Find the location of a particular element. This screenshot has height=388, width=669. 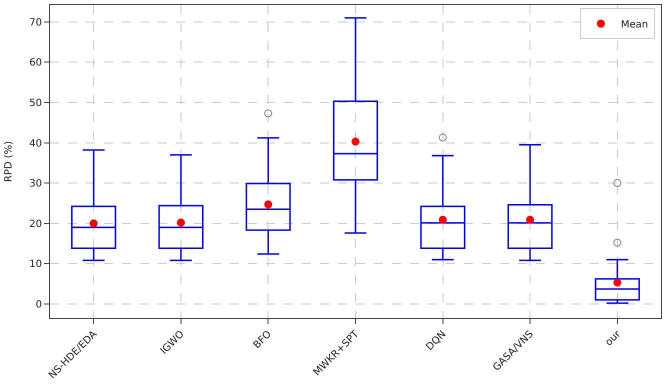

y-tick-label: 40 is located at coordinates (35, 144).